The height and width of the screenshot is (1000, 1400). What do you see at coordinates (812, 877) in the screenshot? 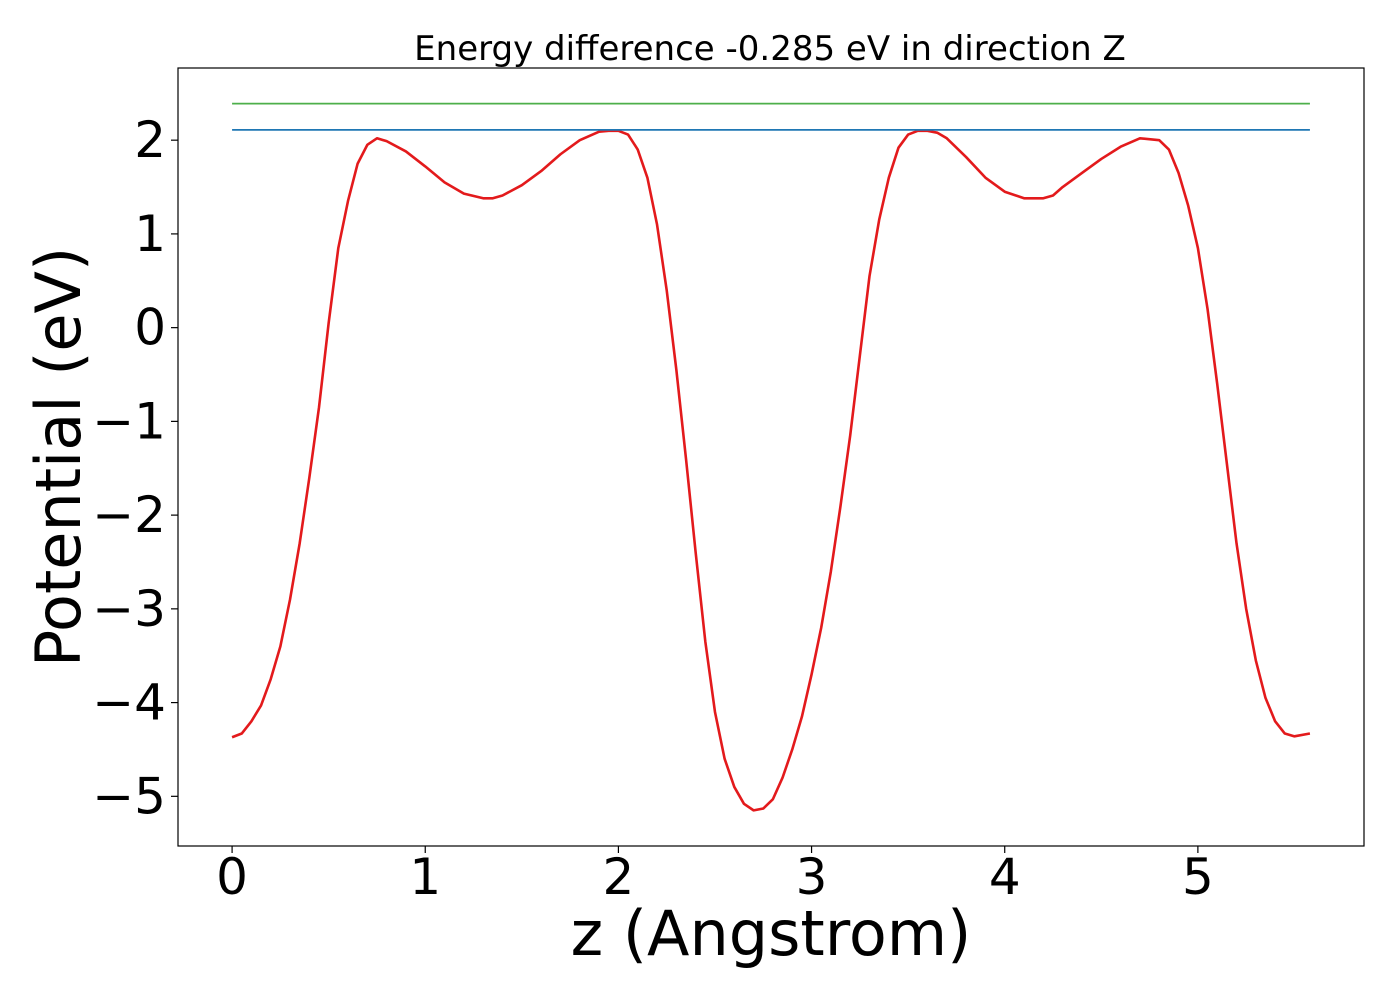
I see `x-tick-label: 3` at bounding box center [812, 877].